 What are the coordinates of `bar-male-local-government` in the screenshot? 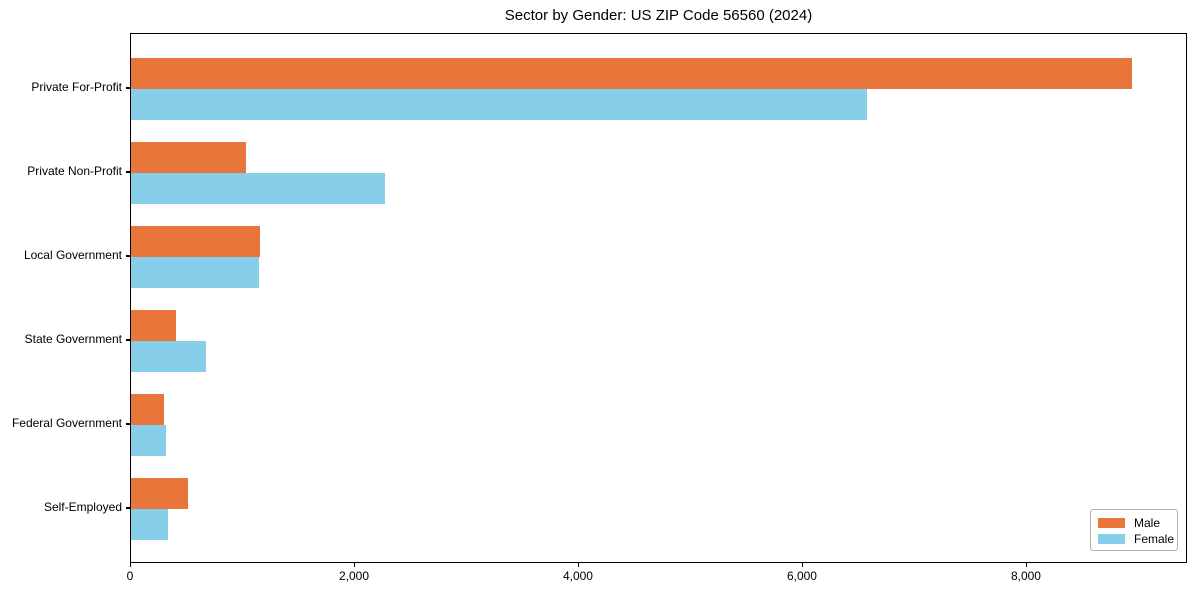 It's located at (195, 241).